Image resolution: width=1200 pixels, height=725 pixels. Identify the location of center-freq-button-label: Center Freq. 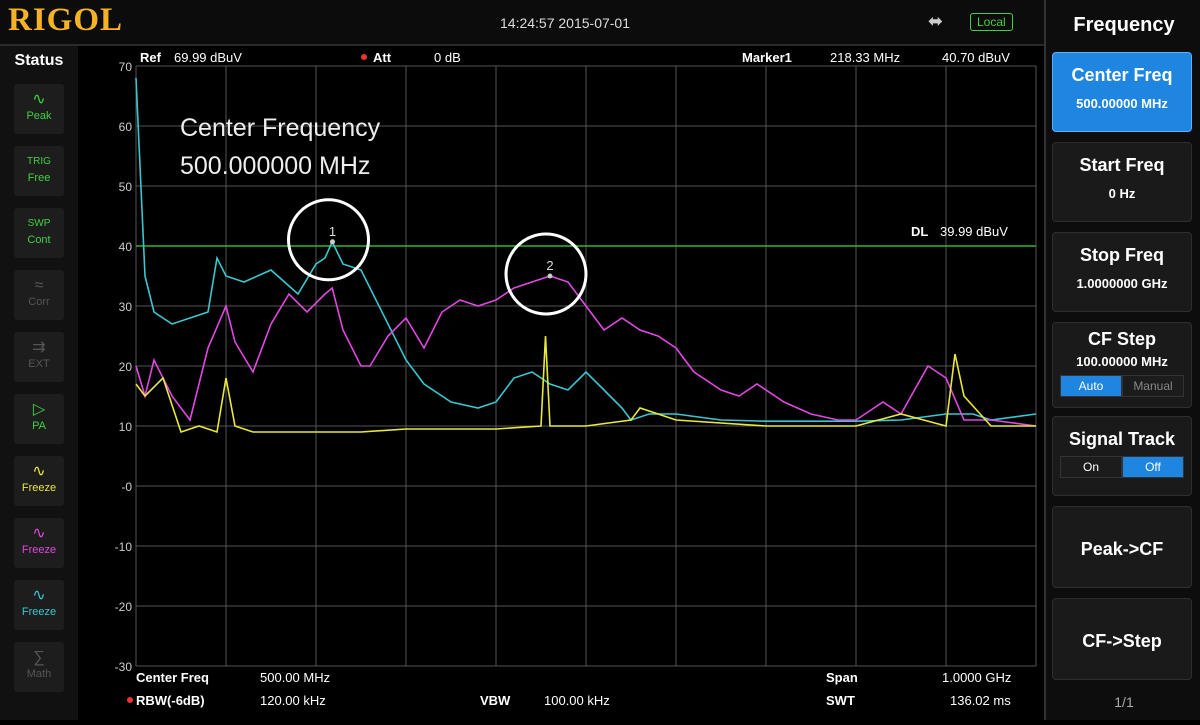
(1122, 75).